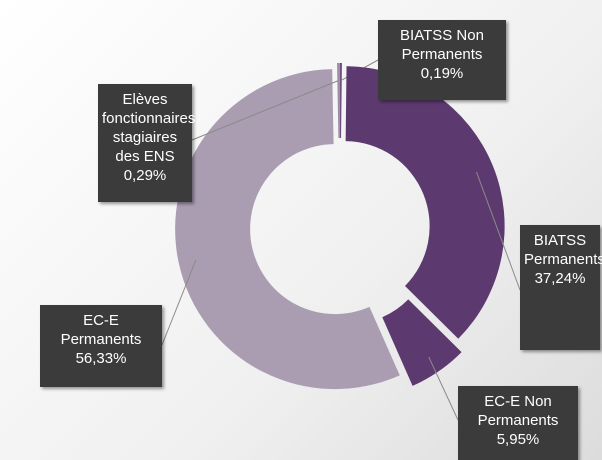 The image size is (602, 460). Describe the element at coordinates (101, 358) in the screenshot. I see `label-value: 56,33%` at that location.